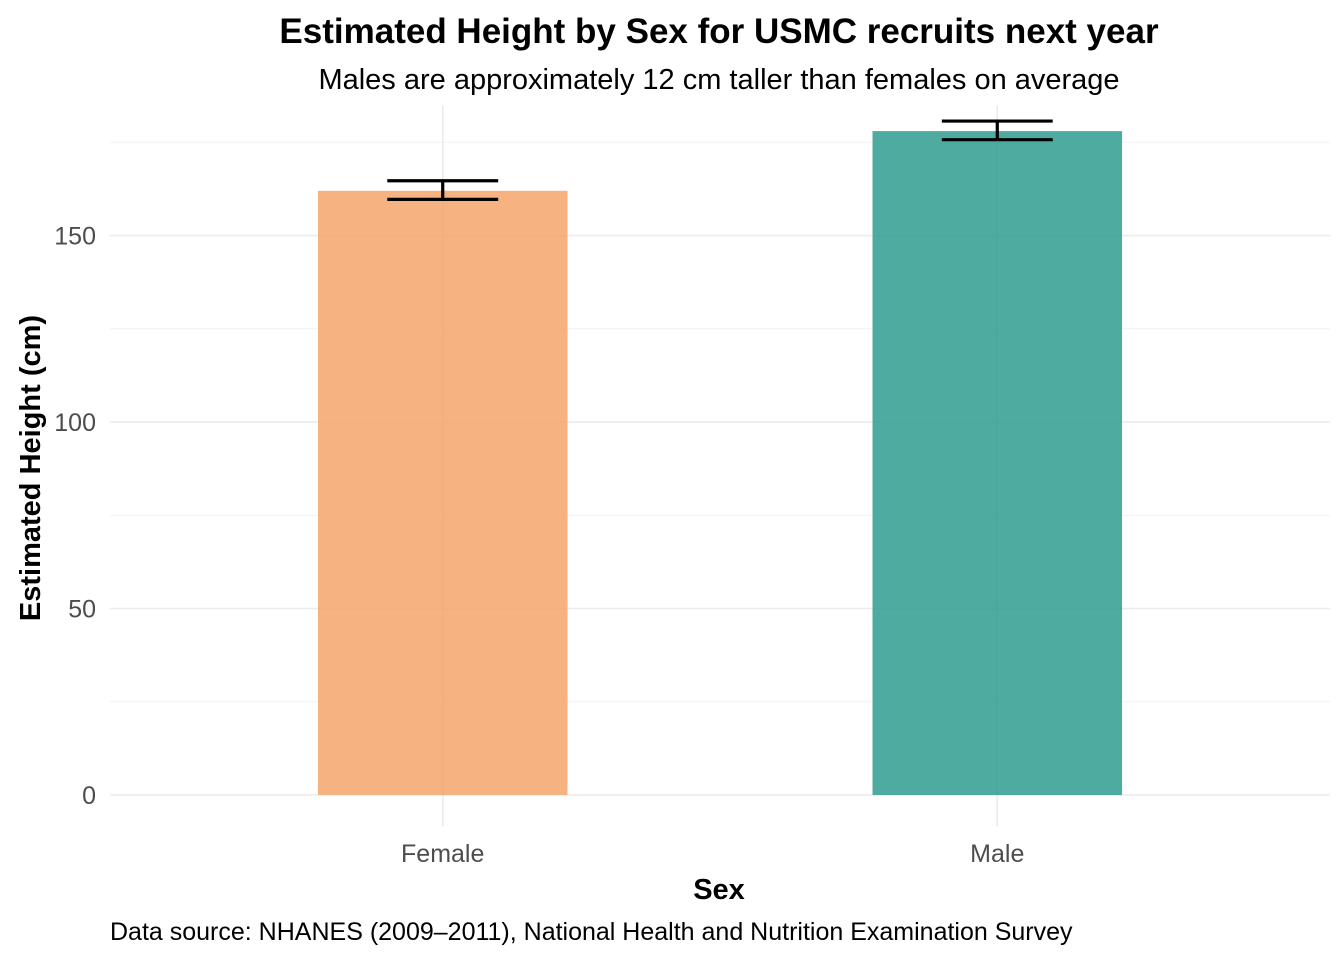 The height and width of the screenshot is (960, 1344). Describe the element at coordinates (997, 463) in the screenshot. I see `bar-male` at that location.